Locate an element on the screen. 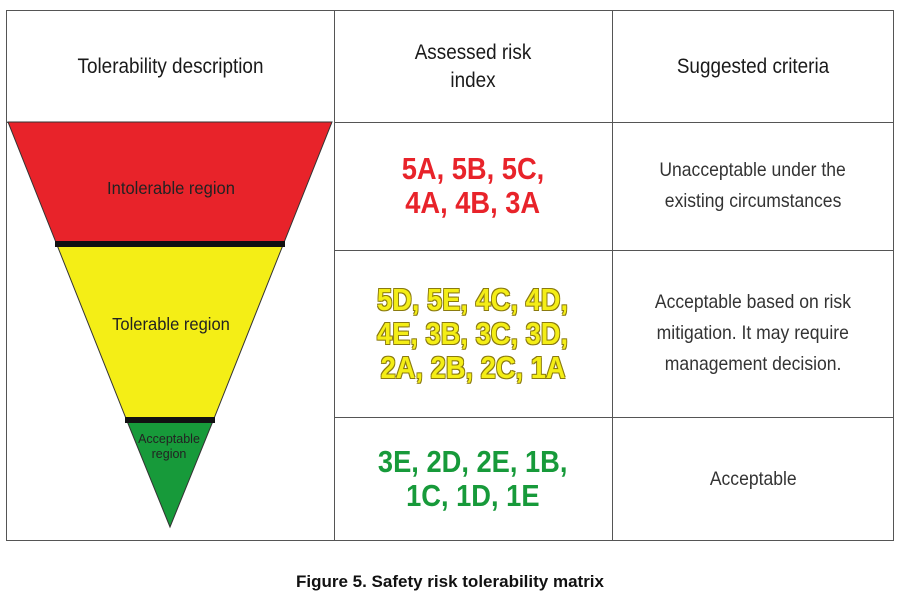 Image resolution: width=900 pixels, height=606 pixels. tolerable-region-label: Tolerable region is located at coordinates (171, 323).